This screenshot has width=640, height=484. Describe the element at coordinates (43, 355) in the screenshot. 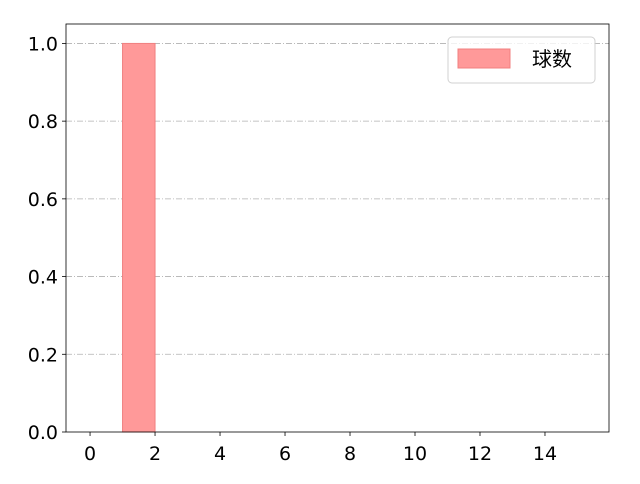

I see `y-tick-label: 0.2` at that location.